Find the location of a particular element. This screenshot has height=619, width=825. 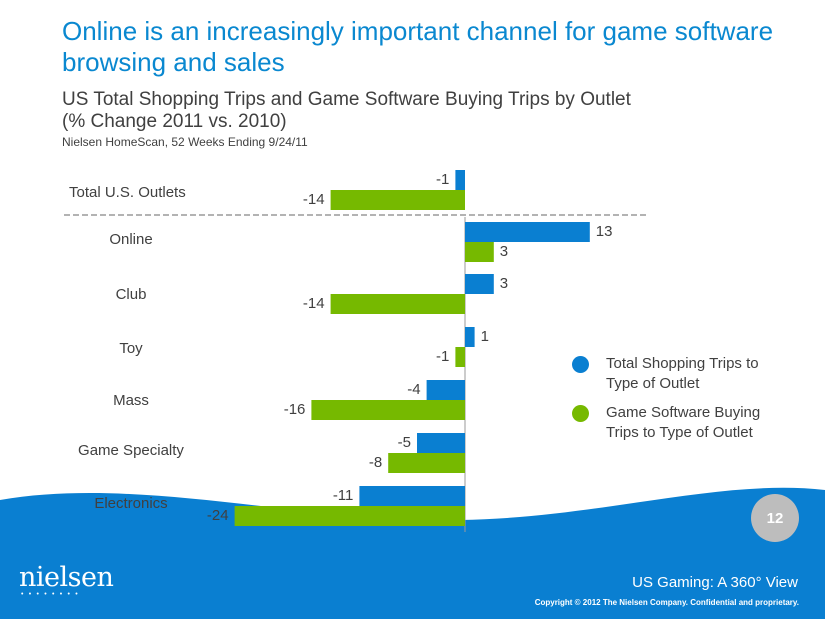

bar-game-electronics is located at coordinates (349, 516).